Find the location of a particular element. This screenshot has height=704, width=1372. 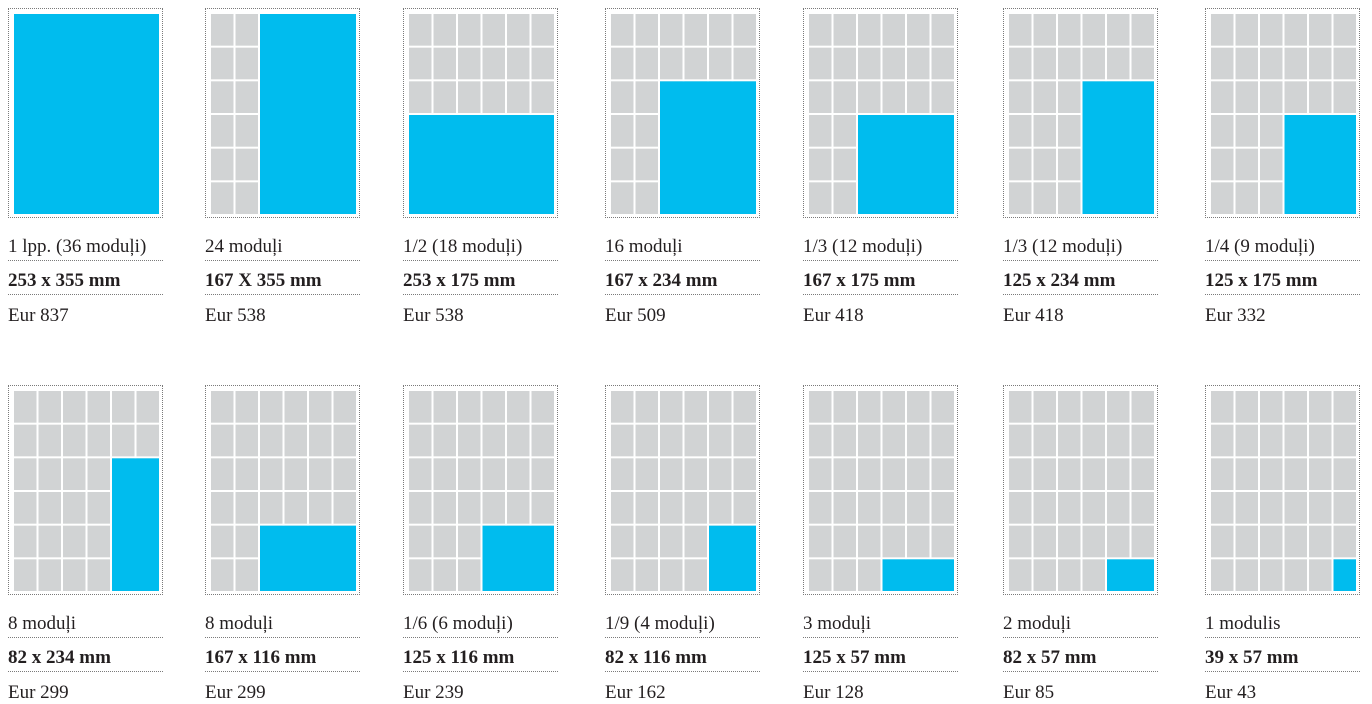

format-price: Eur 43 is located at coordinates (1231, 692).